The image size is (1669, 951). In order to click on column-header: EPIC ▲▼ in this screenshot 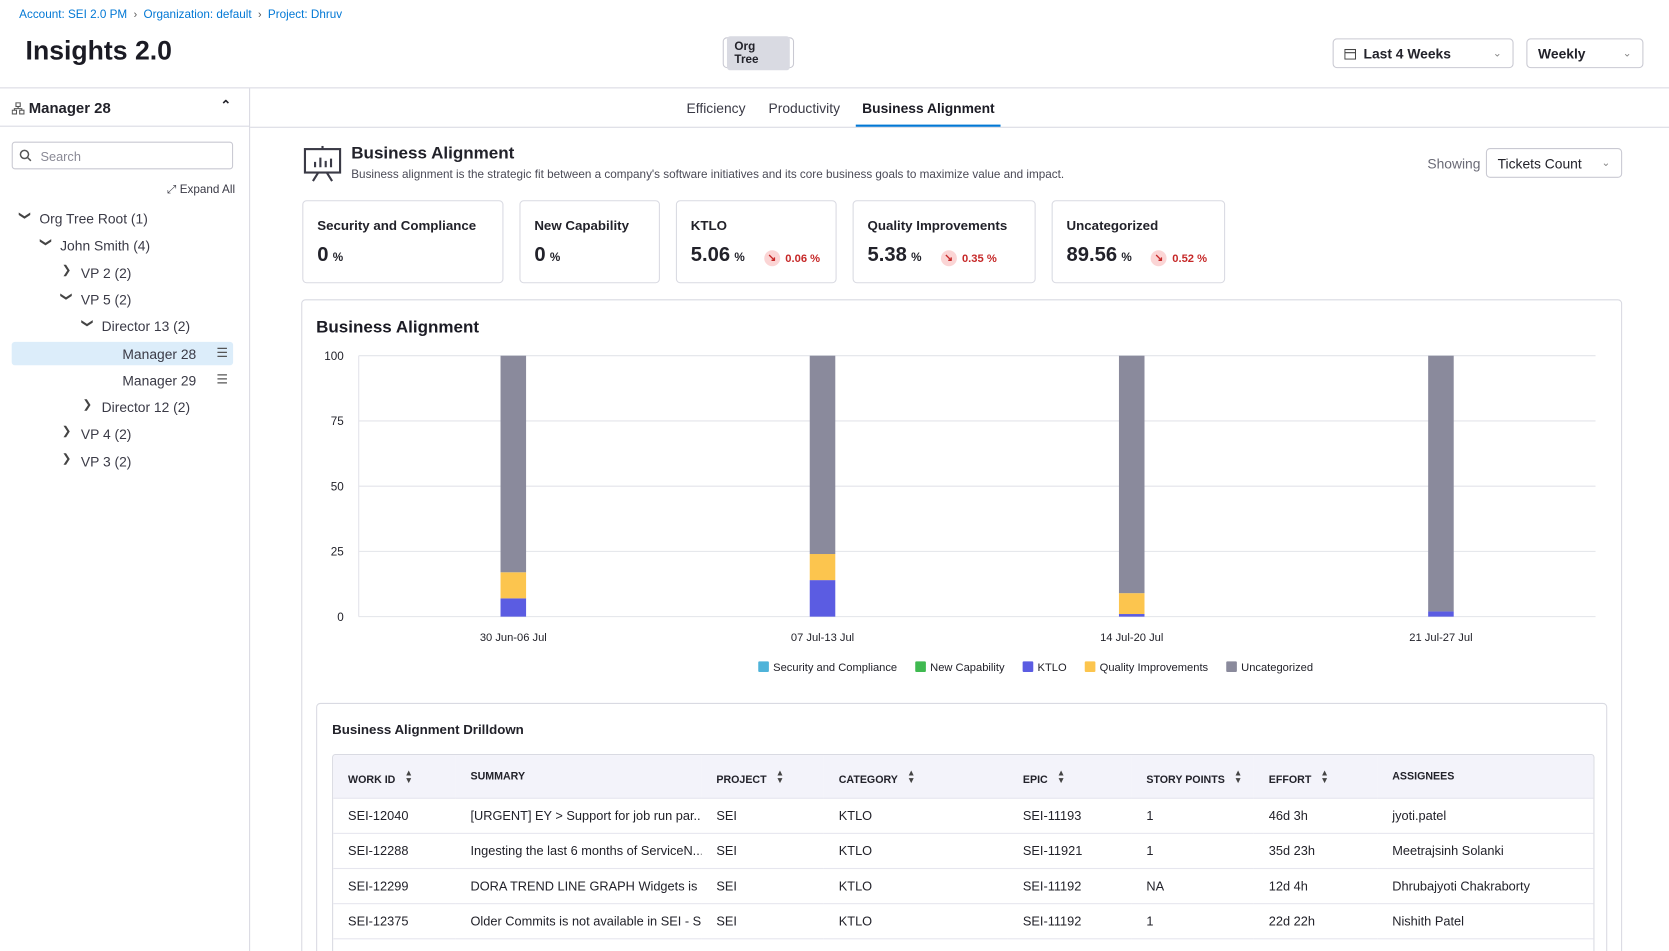, I will do `click(1069, 777)`.